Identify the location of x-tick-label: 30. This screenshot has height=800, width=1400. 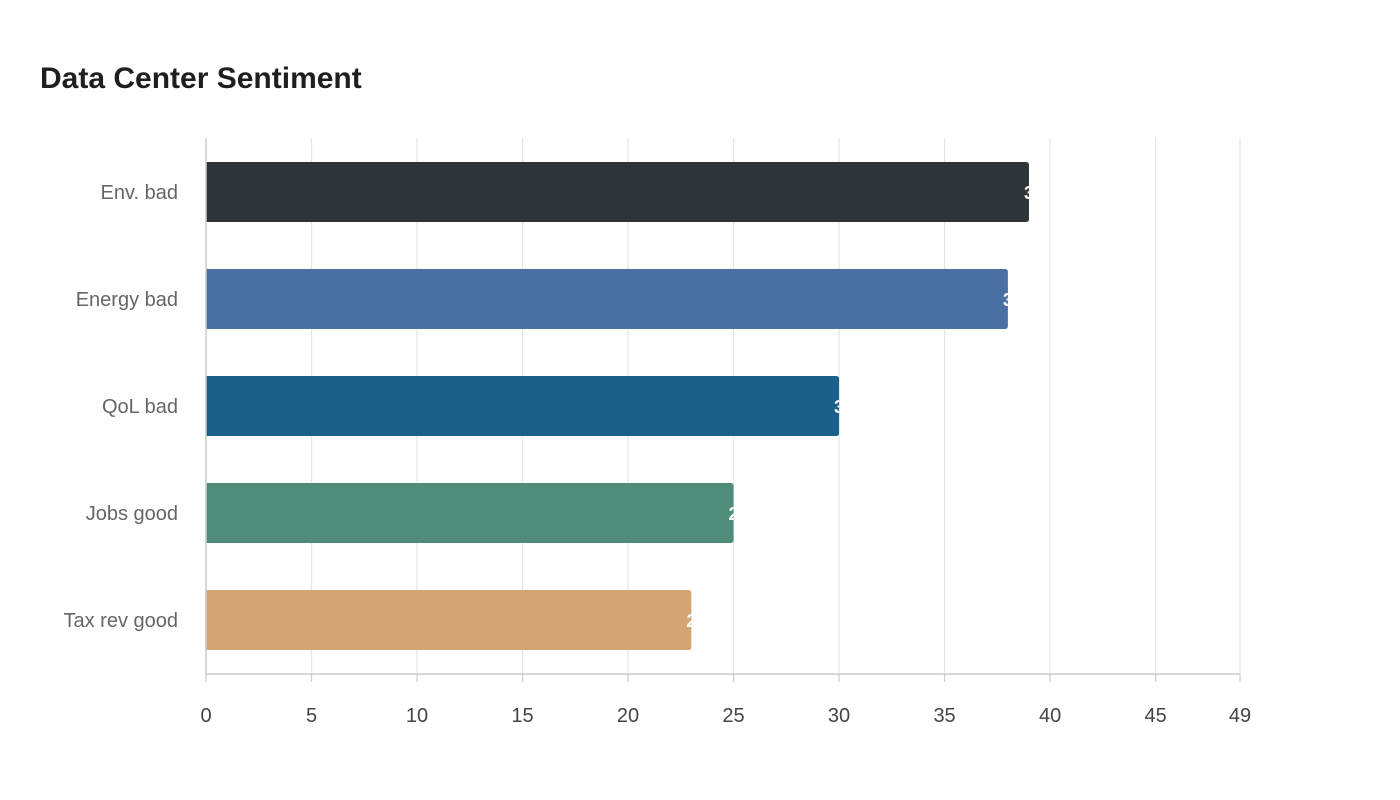
(839, 716).